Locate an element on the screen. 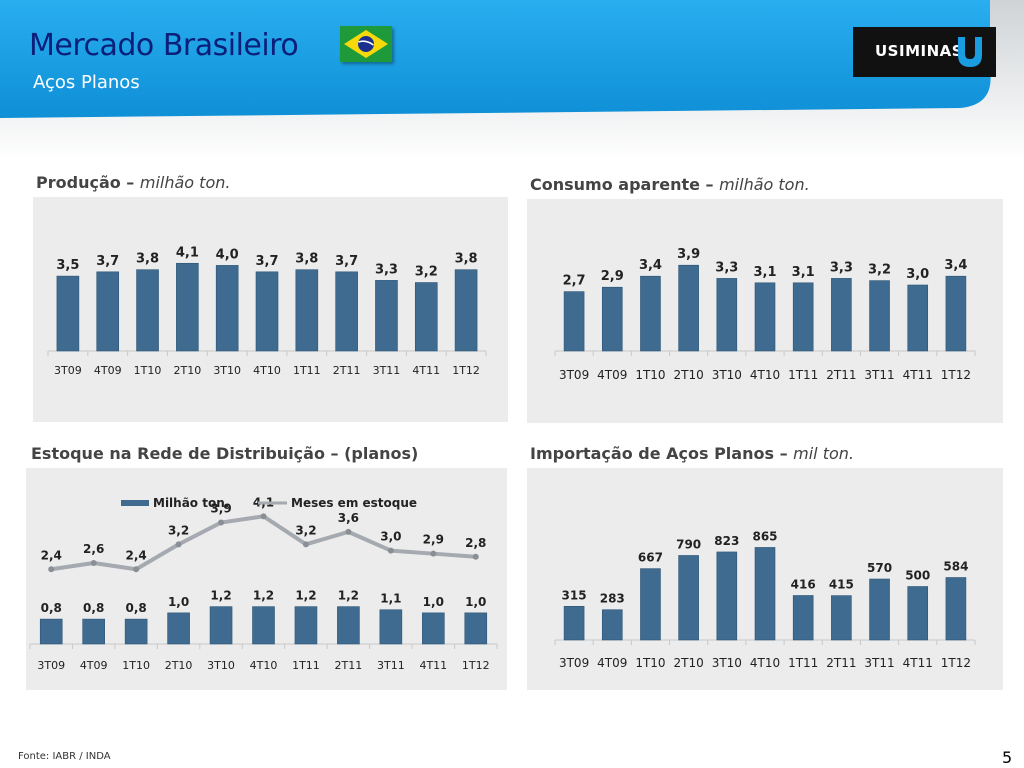 Image resolution: width=1024 pixels, height=768 pixels. importacao-data-label: 790 is located at coordinates (688, 544).